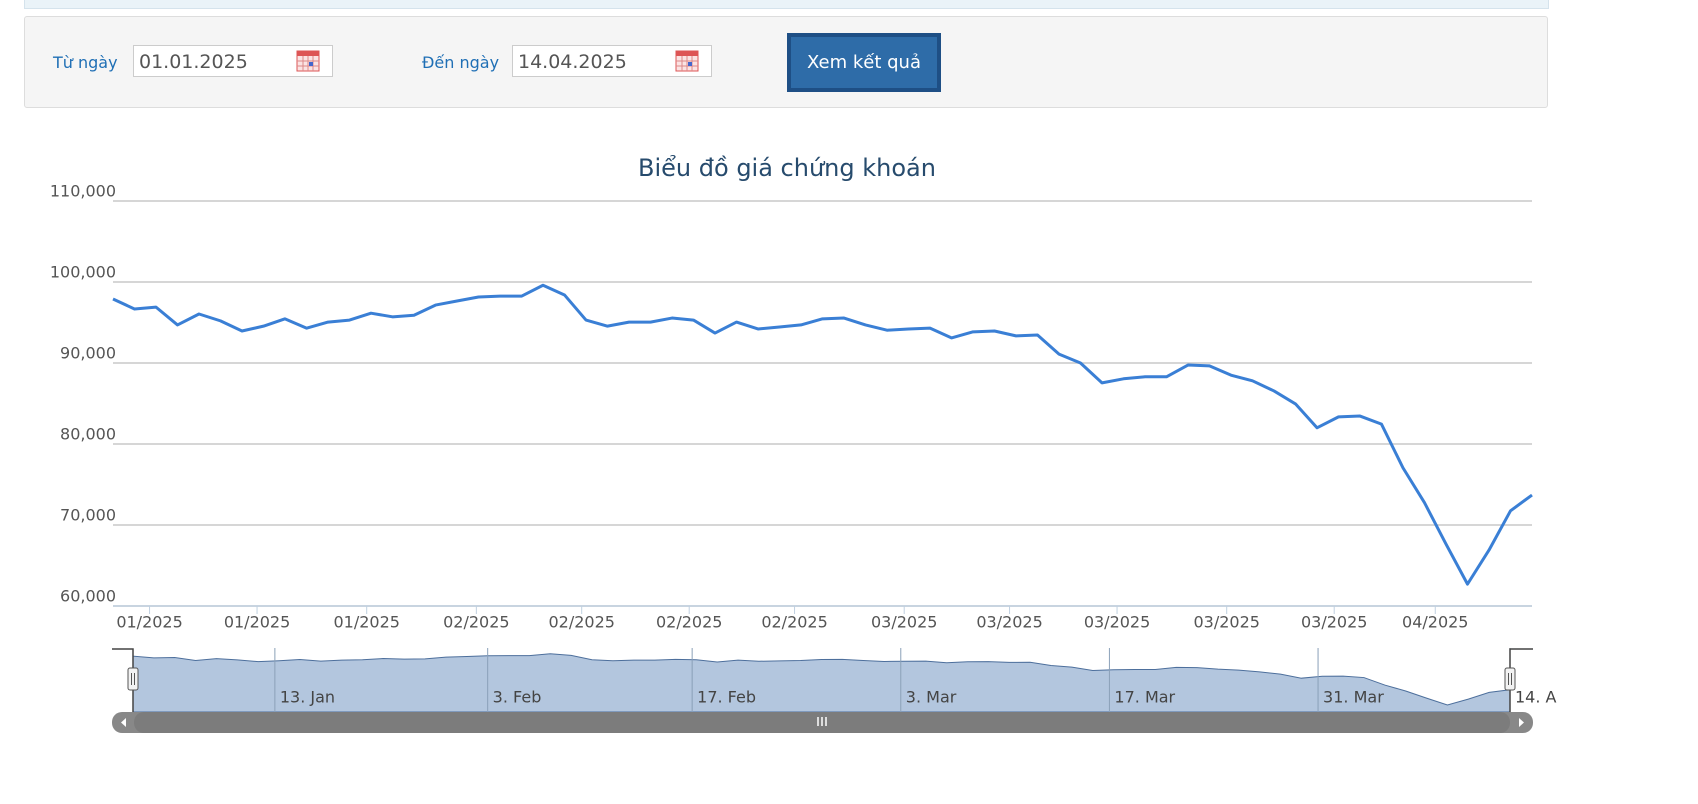  Describe the element at coordinates (1353, 697) in the screenshot. I see `navigator-label: 31. Mar` at that location.